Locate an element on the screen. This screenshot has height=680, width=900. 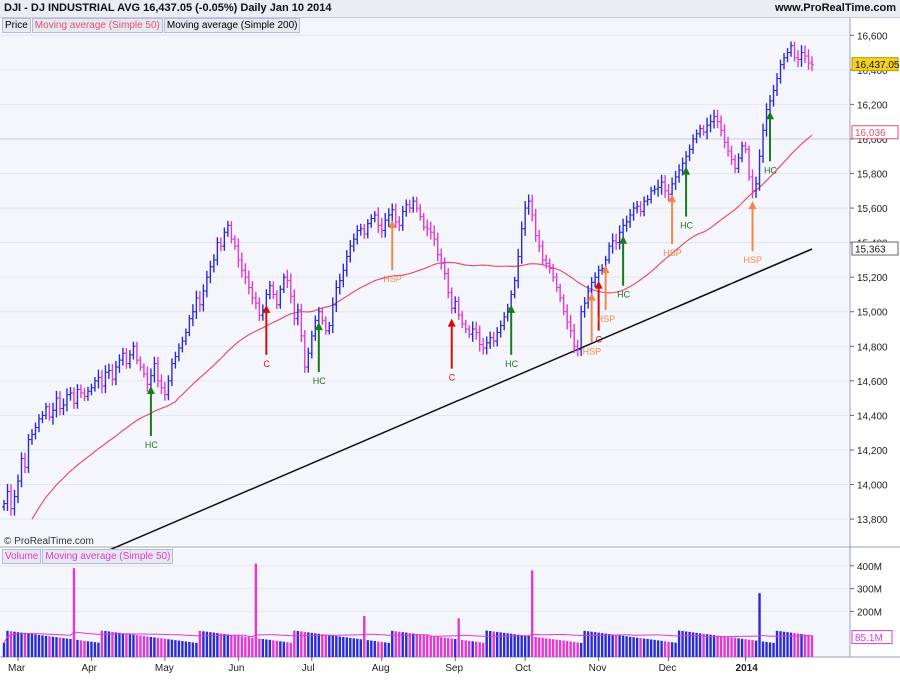
annotation-c-c: C is located at coordinates (266, 336).